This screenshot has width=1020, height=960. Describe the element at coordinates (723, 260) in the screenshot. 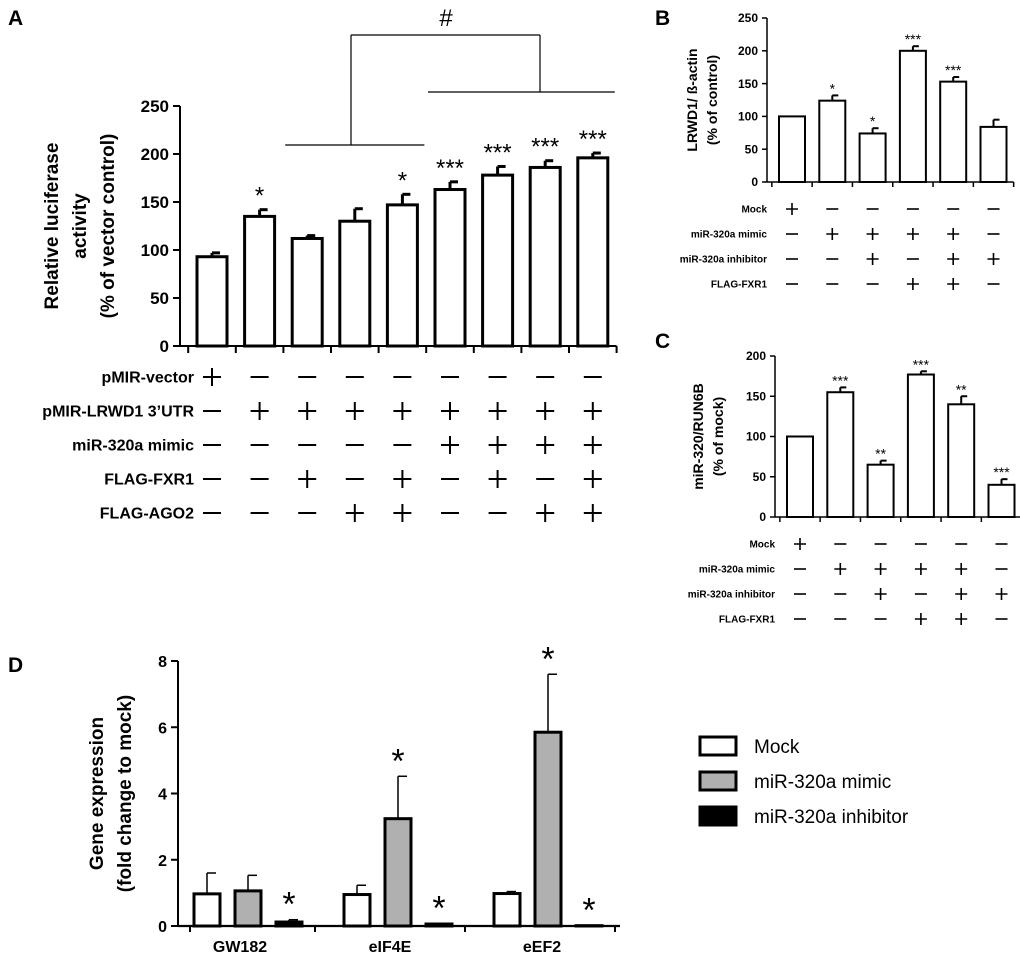

I see `condition-label: miR-320a inhibitor` at that location.